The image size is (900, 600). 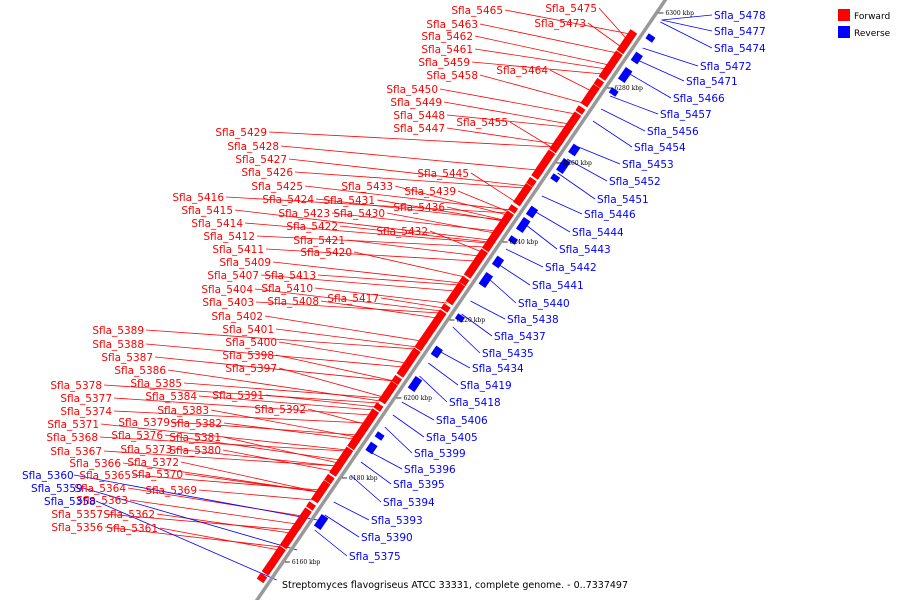 I want to click on tick-label: 6220 kbp, so click(x=471, y=320).